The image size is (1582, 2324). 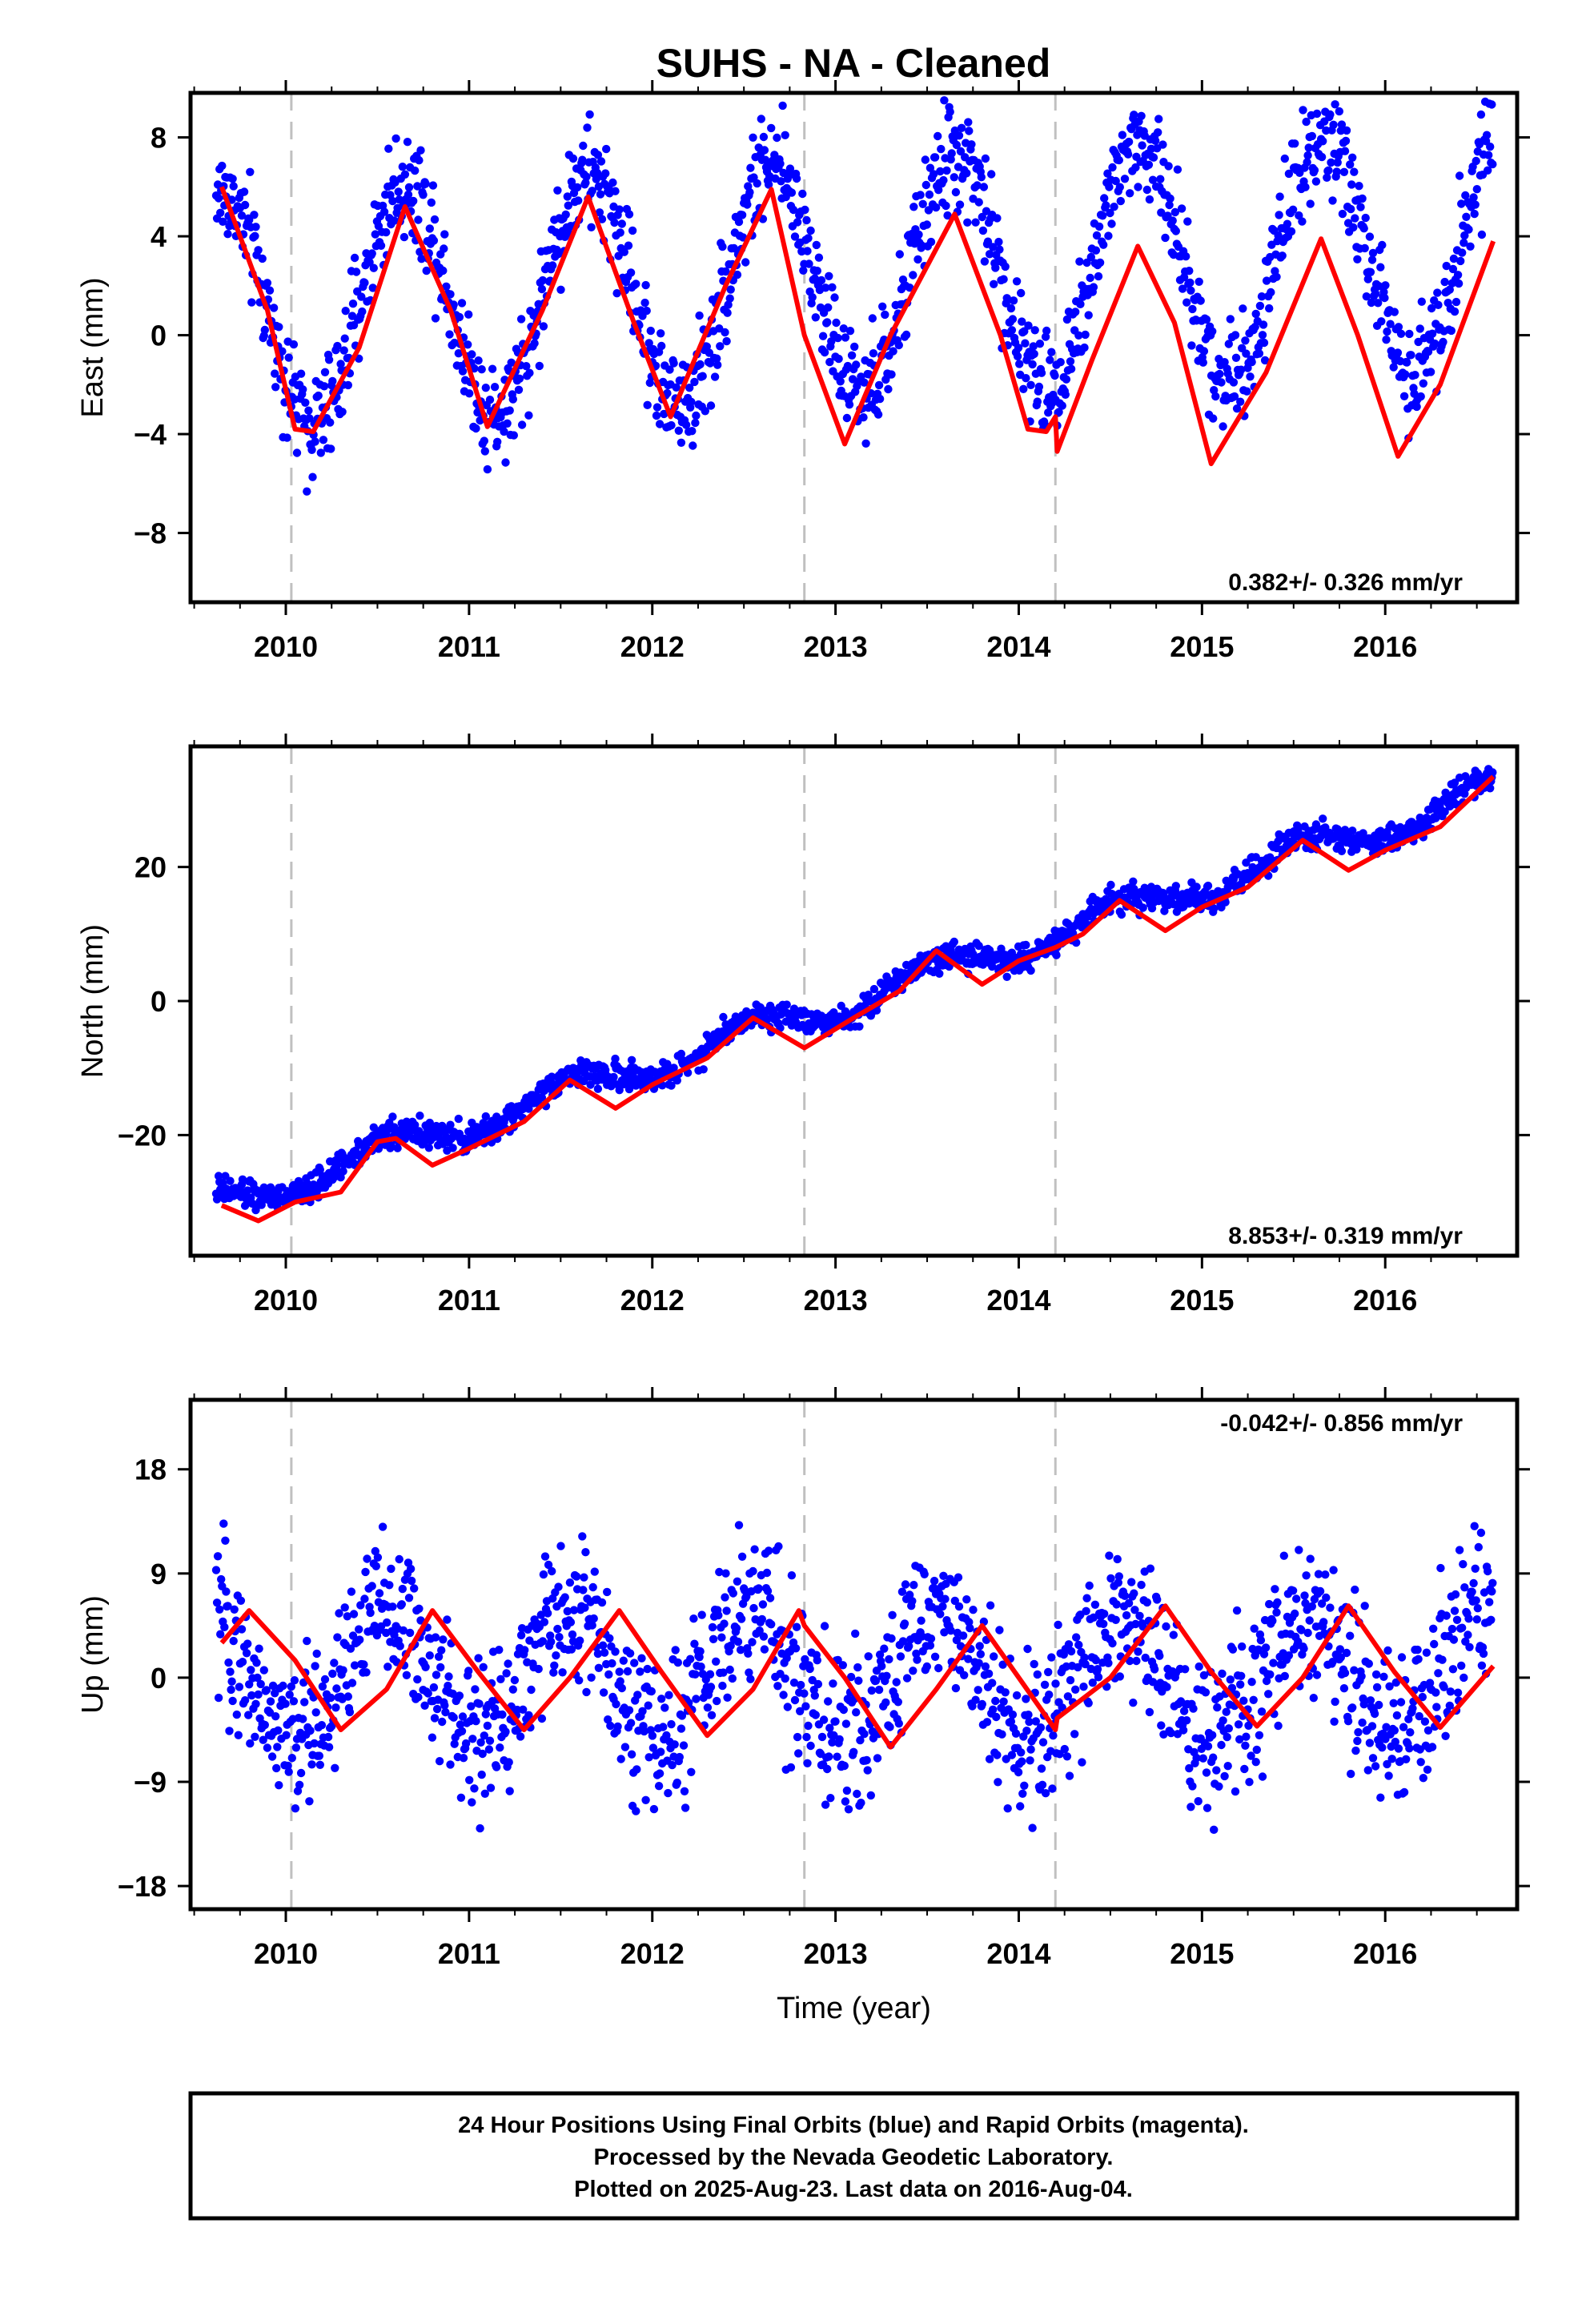 I want to click on x-tick-label: 2016, so click(x=1385, y=1953).